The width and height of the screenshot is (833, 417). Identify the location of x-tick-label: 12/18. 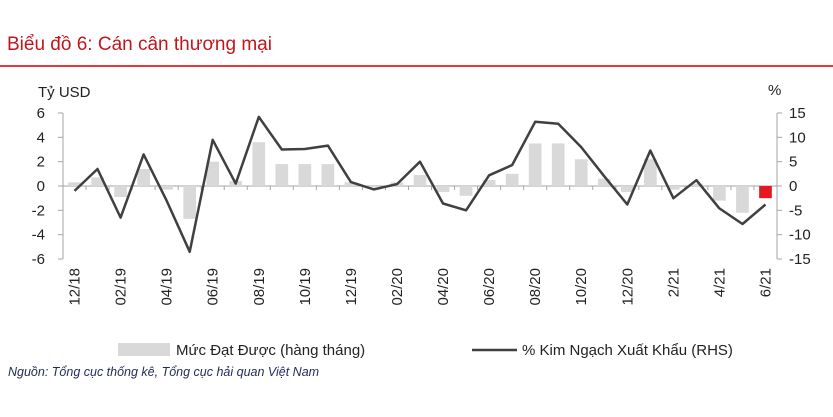
(75, 287).